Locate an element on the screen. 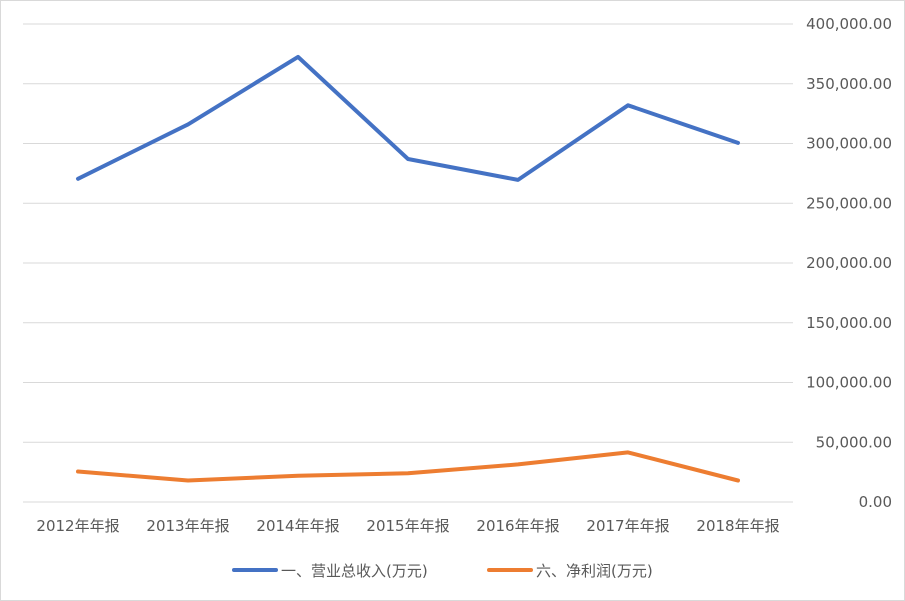 Image resolution: width=905 pixels, height=601 pixels. x-tick-label: 2017年年报 is located at coordinates (627, 526).